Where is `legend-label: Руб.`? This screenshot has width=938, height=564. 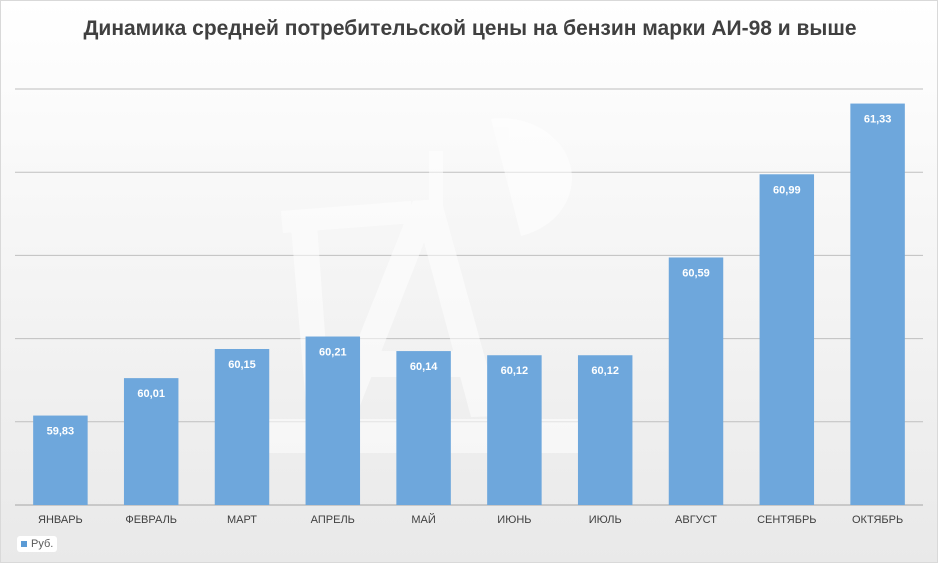
legend-label: Руб. is located at coordinates (42, 544).